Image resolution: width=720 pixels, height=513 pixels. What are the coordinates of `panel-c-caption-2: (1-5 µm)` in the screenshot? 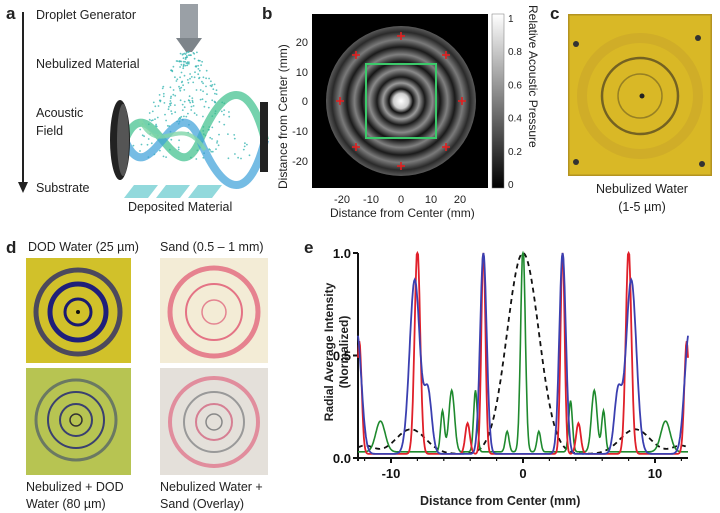 It's located at (642, 207).